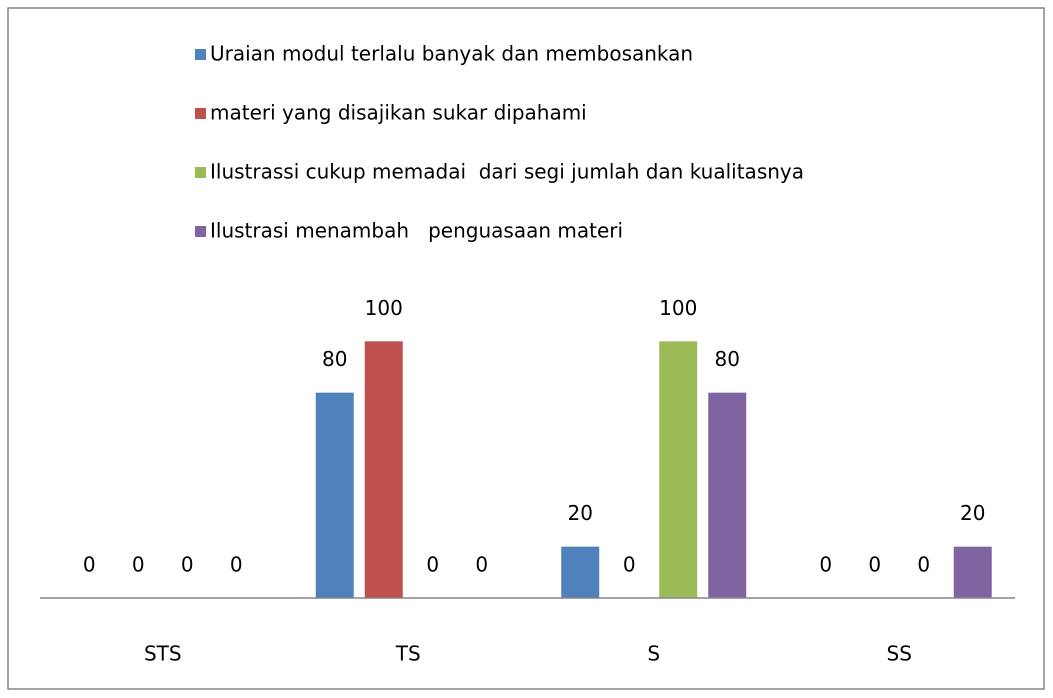 The width and height of the screenshot is (1053, 698). I want to click on legend-label: materi yang disajikan sukar dipahami, so click(398, 113).